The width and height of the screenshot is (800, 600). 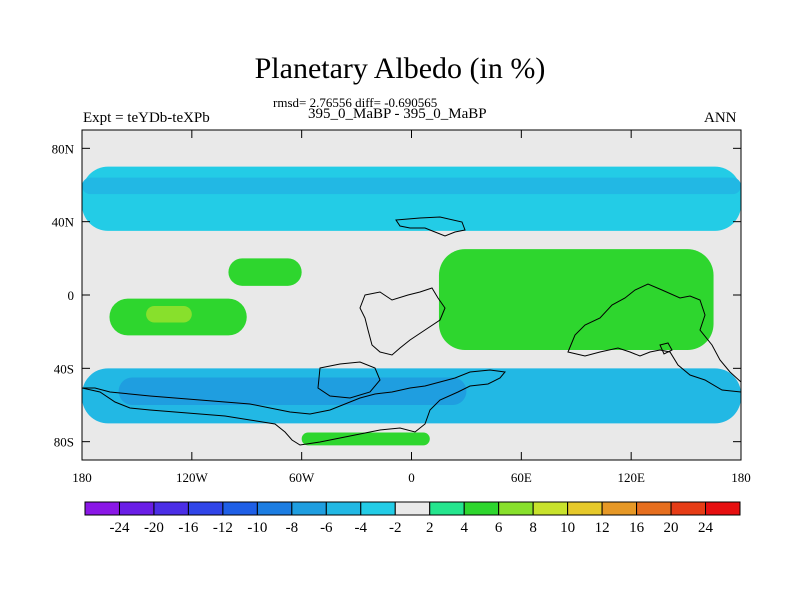 What do you see at coordinates (294, 407) in the screenshot?
I see `continent-outline-southern-landmass` at bounding box center [294, 407].